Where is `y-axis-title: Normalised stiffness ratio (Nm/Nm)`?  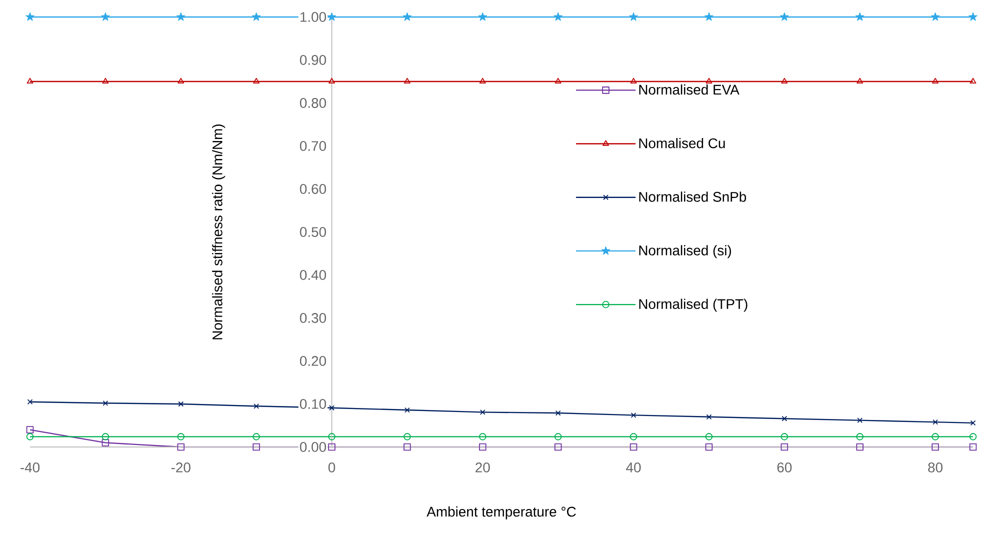
y-axis-title: Normalised stiffness ratio (Nm/Nm) is located at coordinates (219, 232).